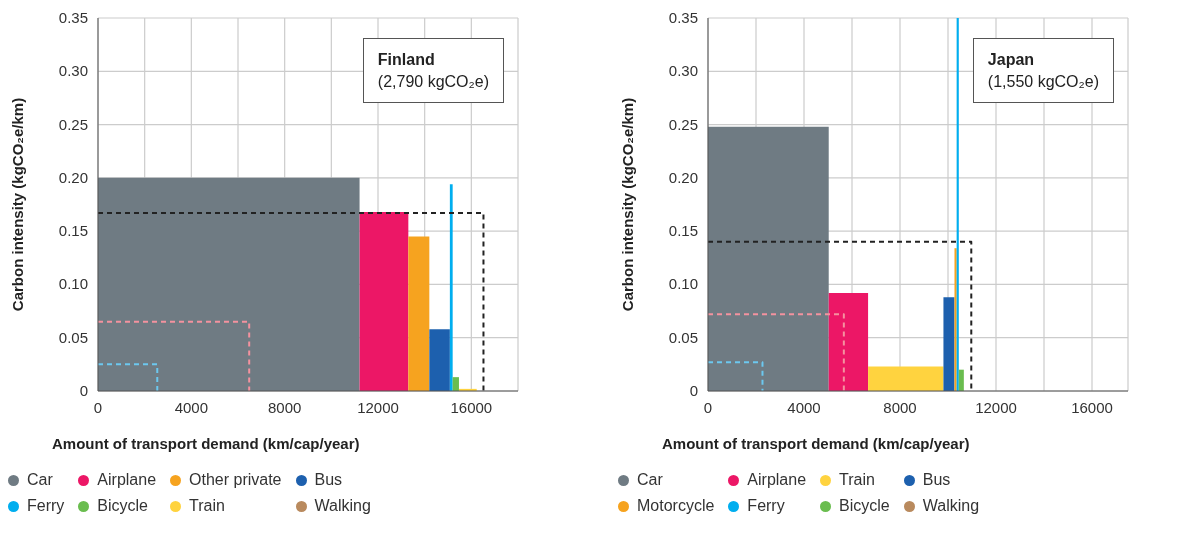 The width and height of the screenshot is (1181, 552). What do you see at coordinates (1043, 81) in the screenshot?
I see `text: (1,550 kgCO₂e)` at bounding box center [1043, 81].